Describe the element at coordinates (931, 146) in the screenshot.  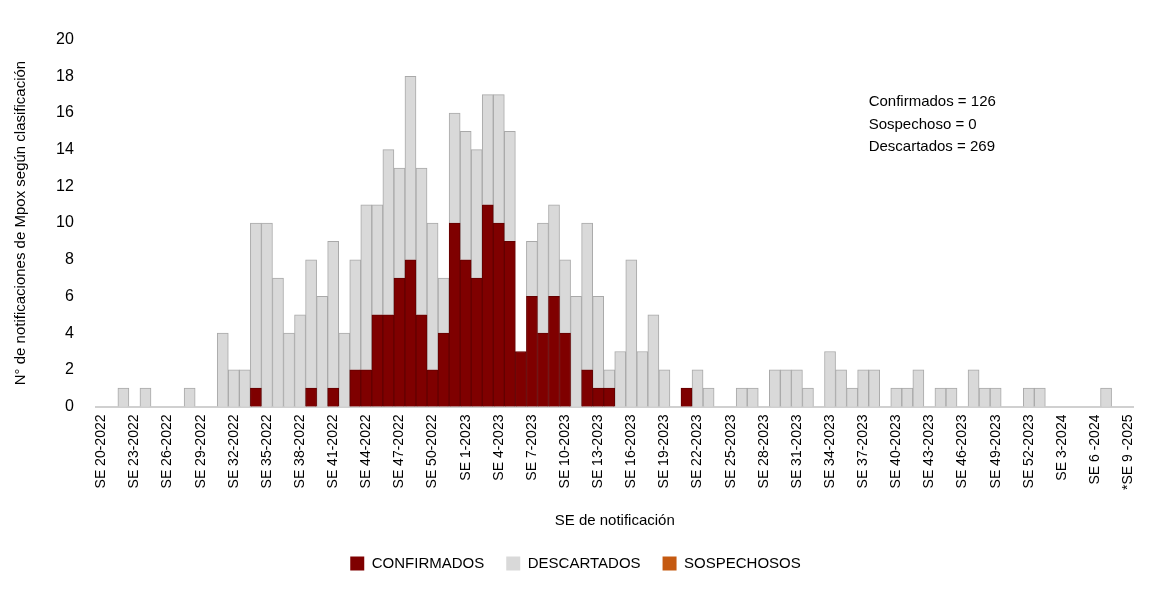
I see `annotation: Descartados = 269` at that location.